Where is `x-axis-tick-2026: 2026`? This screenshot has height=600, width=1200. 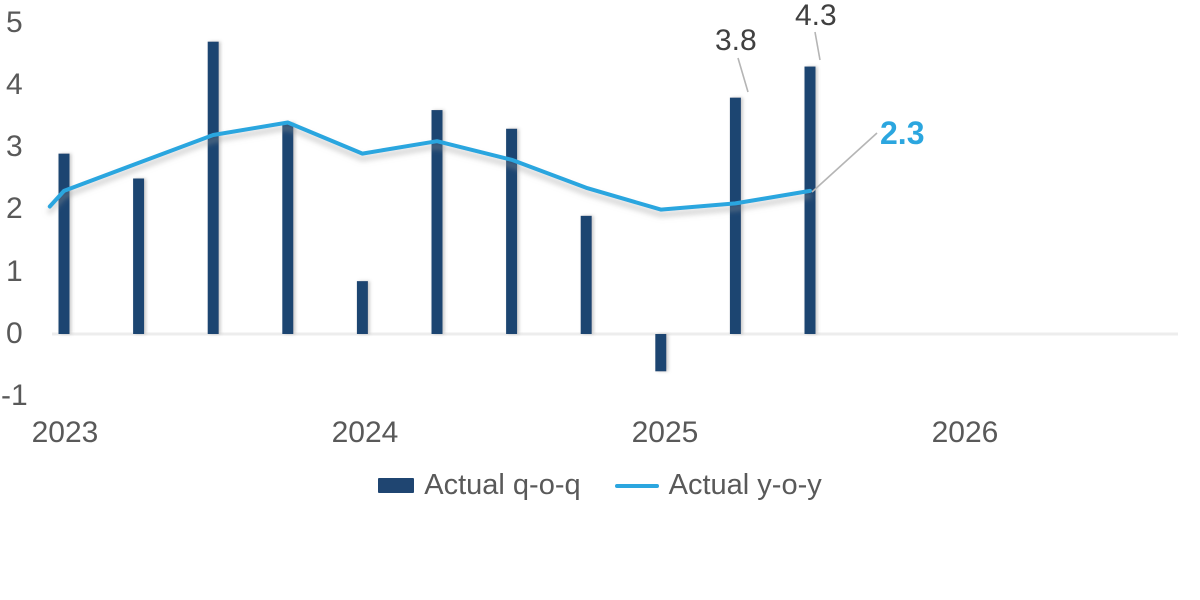 x-axis-tick-2026: 2026 is located at coordinates (965, 432).